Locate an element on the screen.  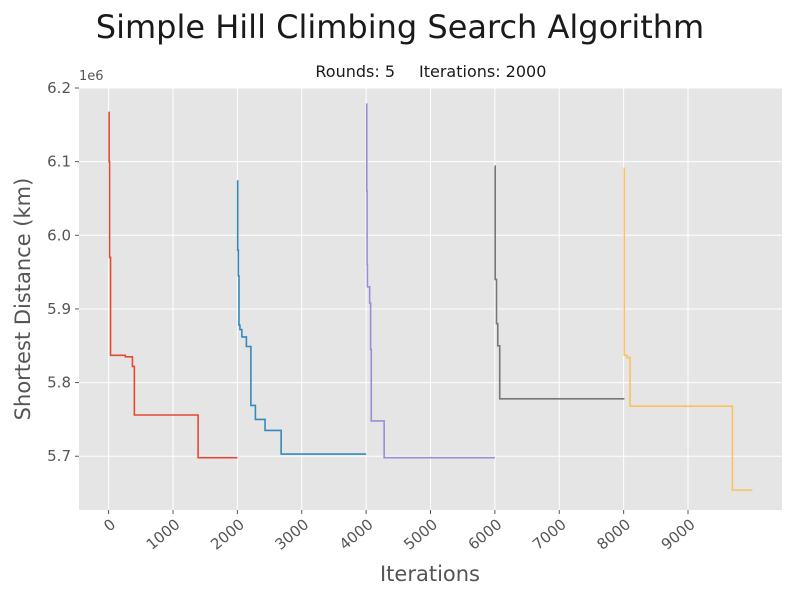
x-tick-label: 4000 is located at coordinates (356, 534).